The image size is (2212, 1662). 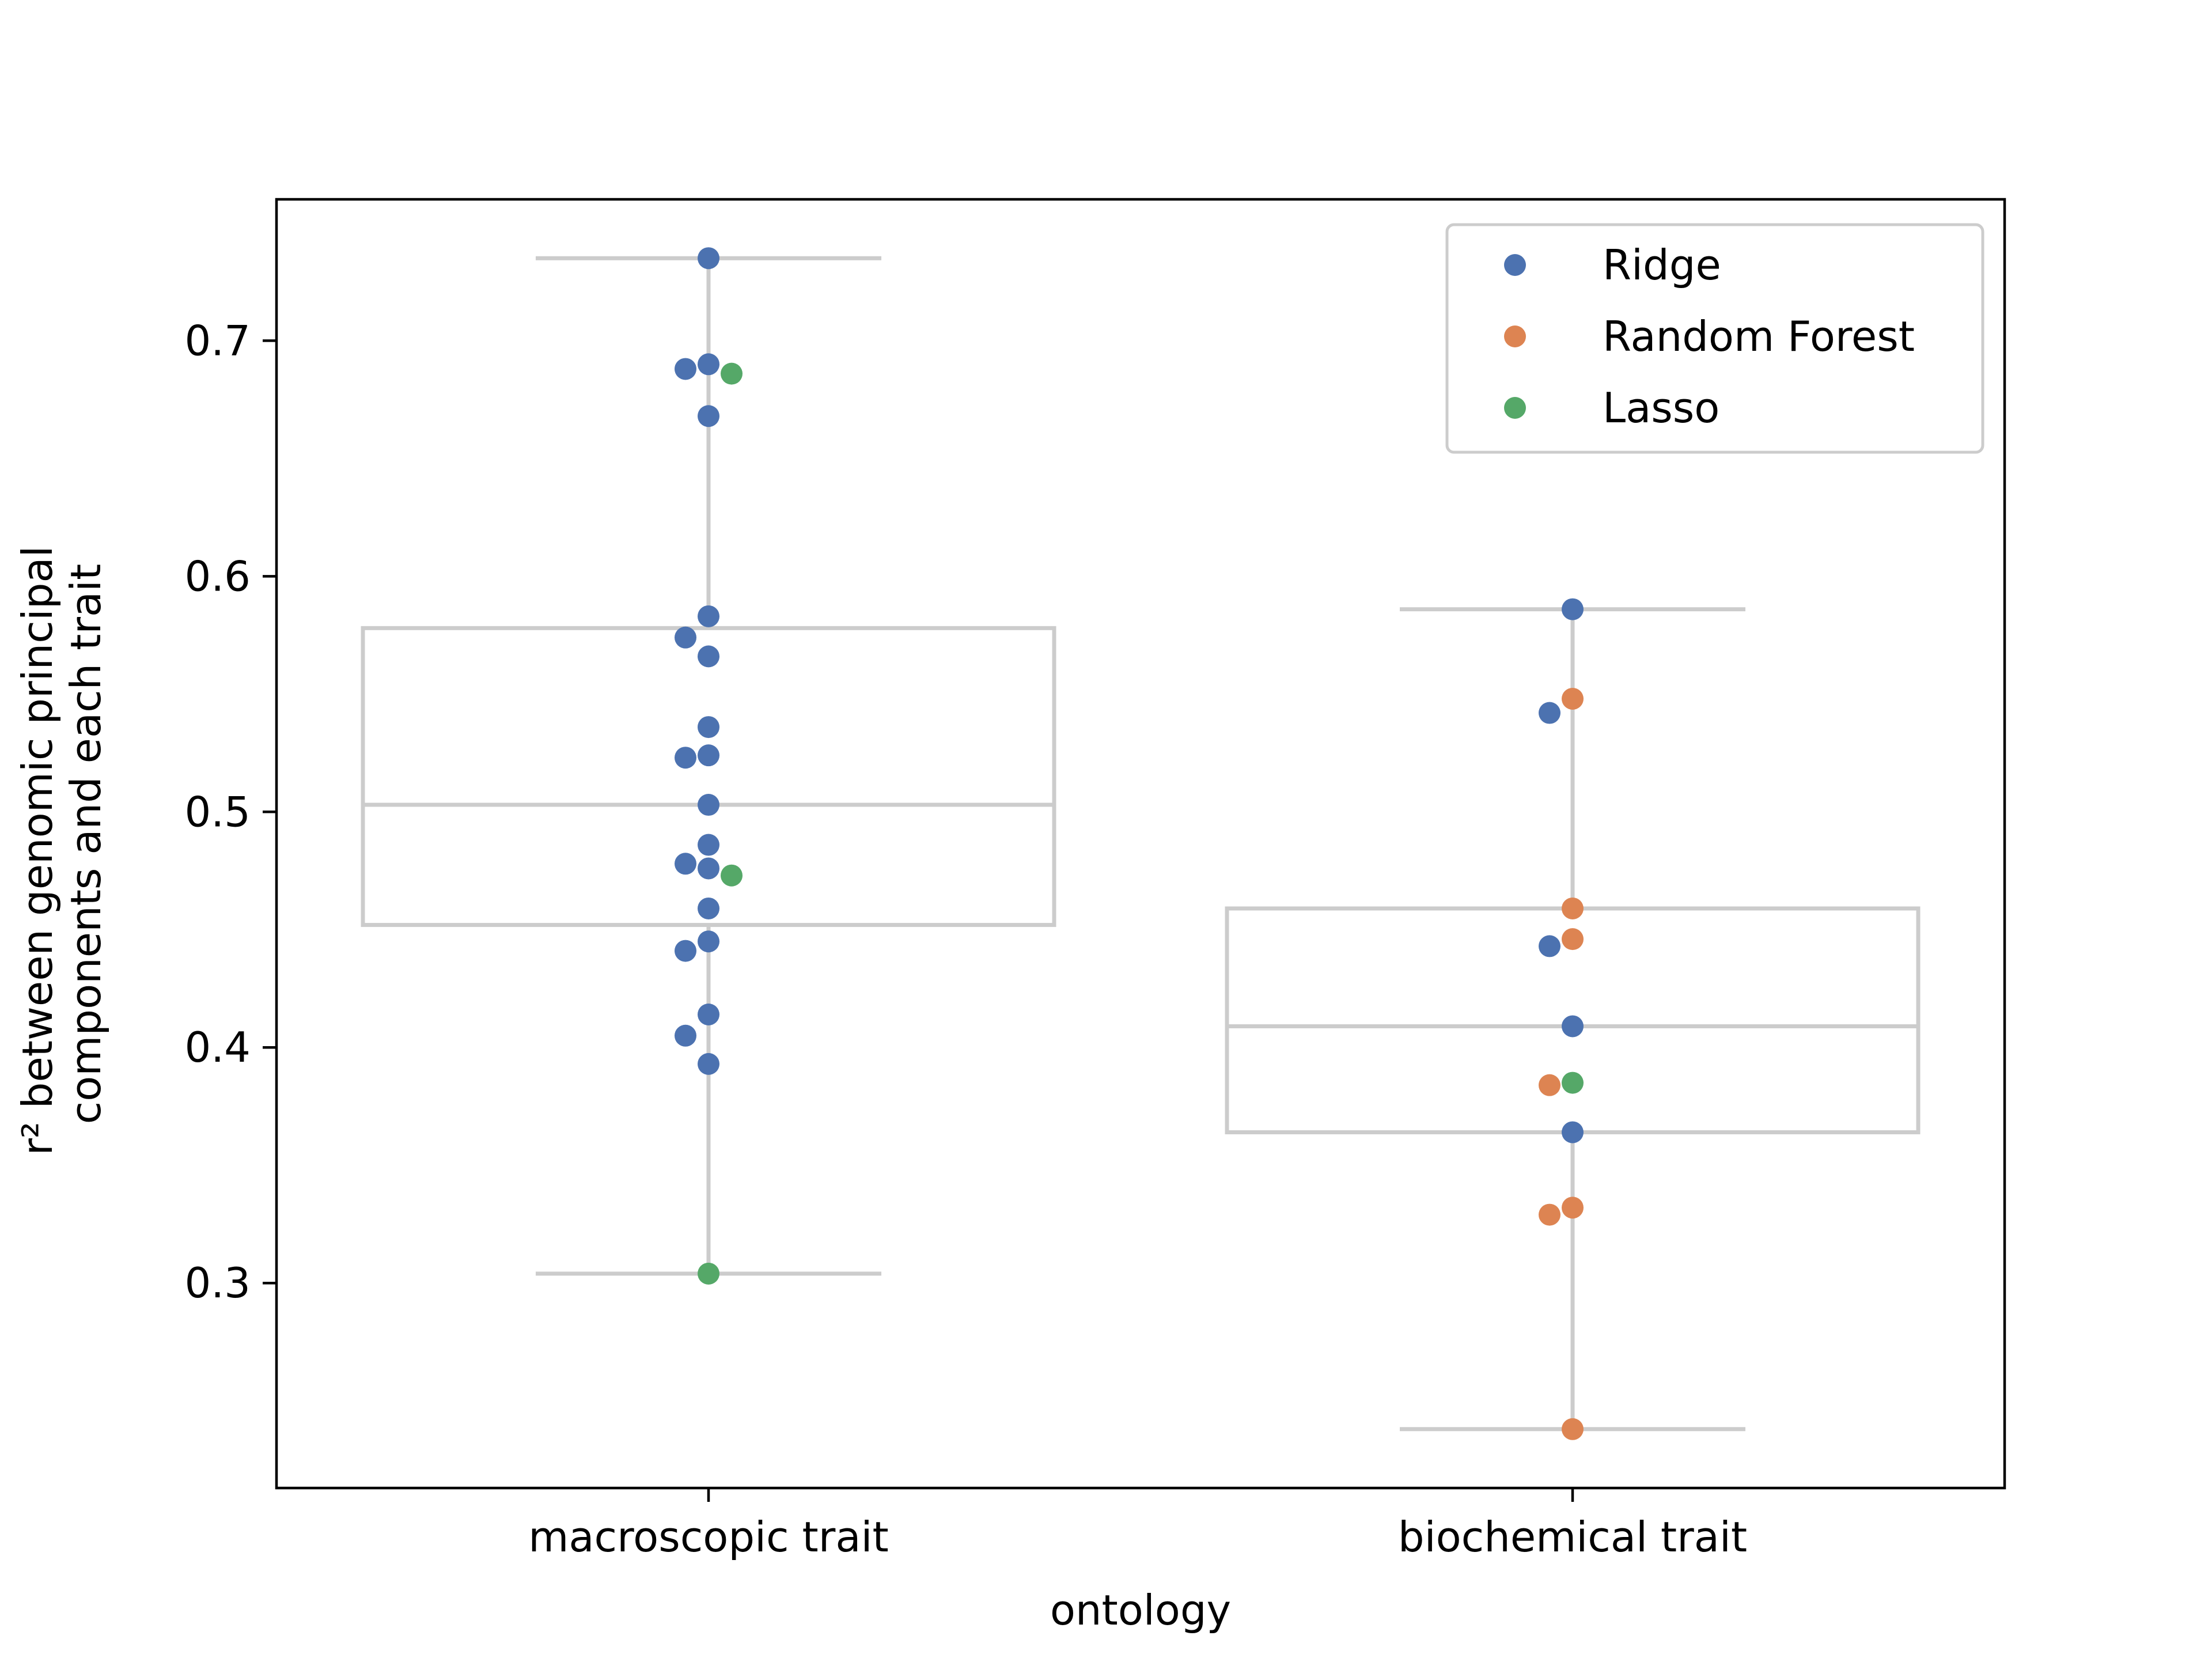 I want to click on y-tick-label: 0.4, so click(x=217, y=1047).